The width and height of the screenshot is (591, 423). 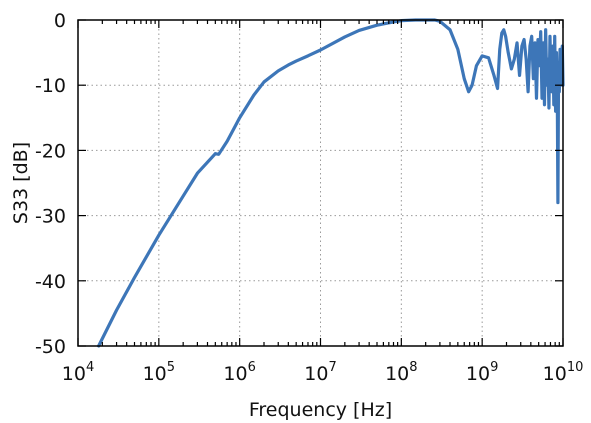 What do you see at coordinates (320, 372) in the screenshot?
I see `x-tick-label: 10⁷` at bounding box center [320, 372].